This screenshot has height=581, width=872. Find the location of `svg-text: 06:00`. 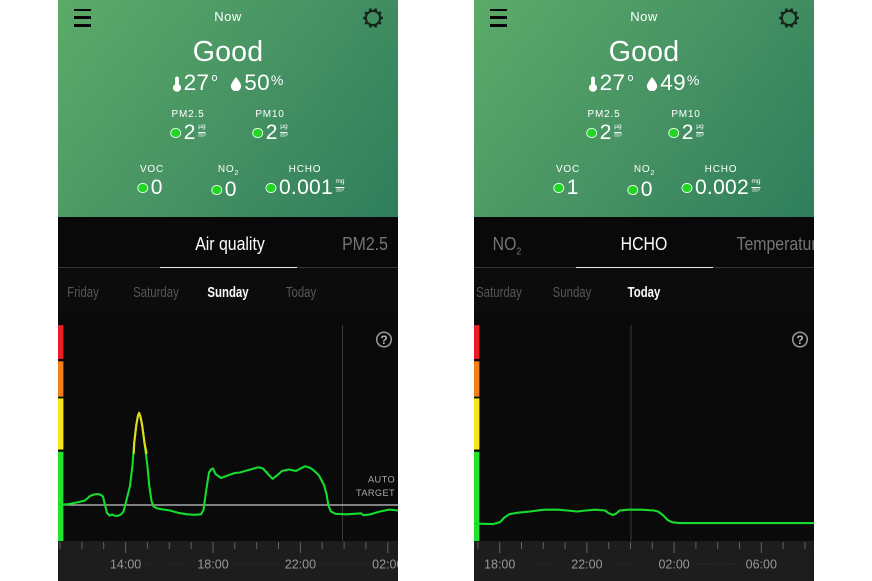

svg-text: 06:00 is located at coordinates (761, 565).